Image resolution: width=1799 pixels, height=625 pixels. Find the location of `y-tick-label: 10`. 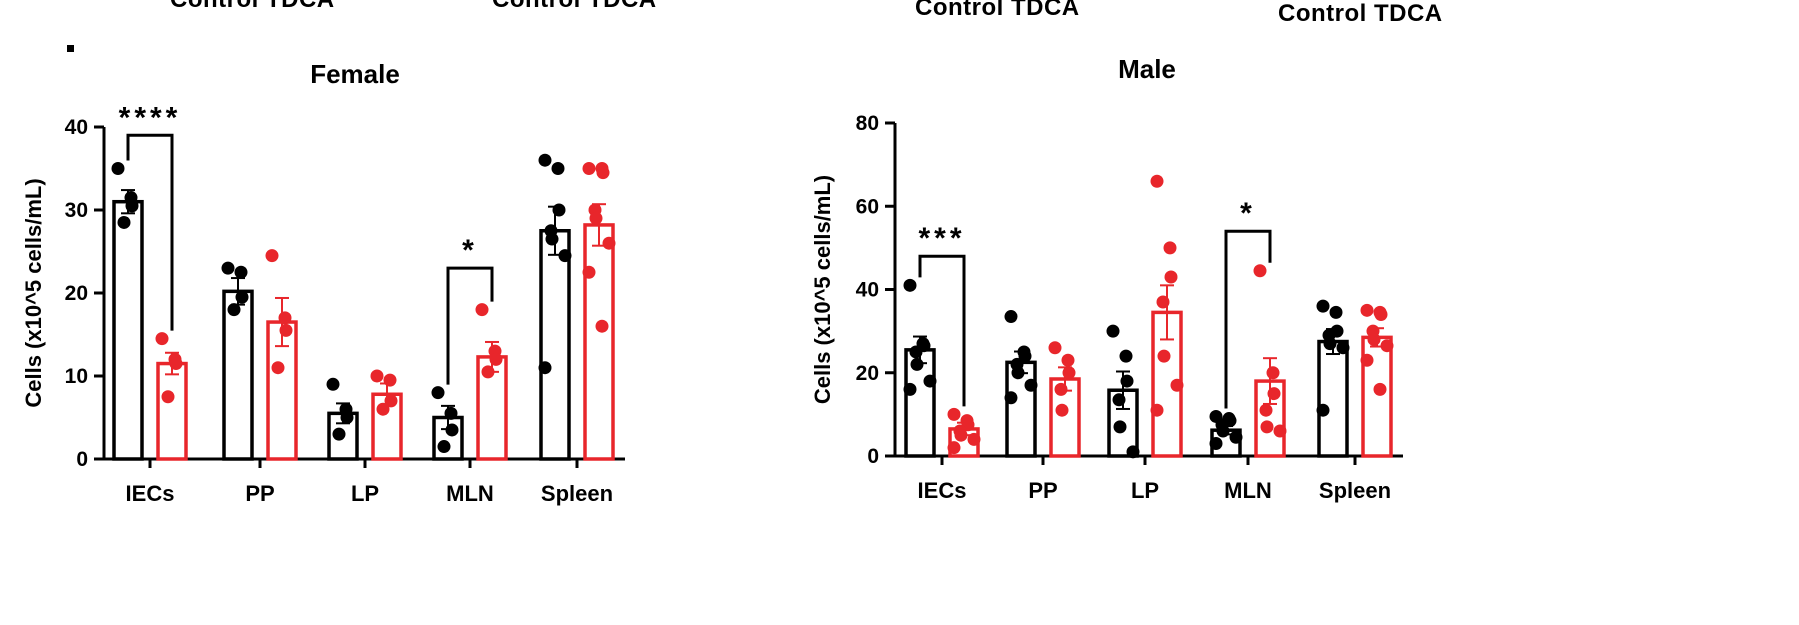

y-tick-label: 10 is located at coordinates (76, 376).